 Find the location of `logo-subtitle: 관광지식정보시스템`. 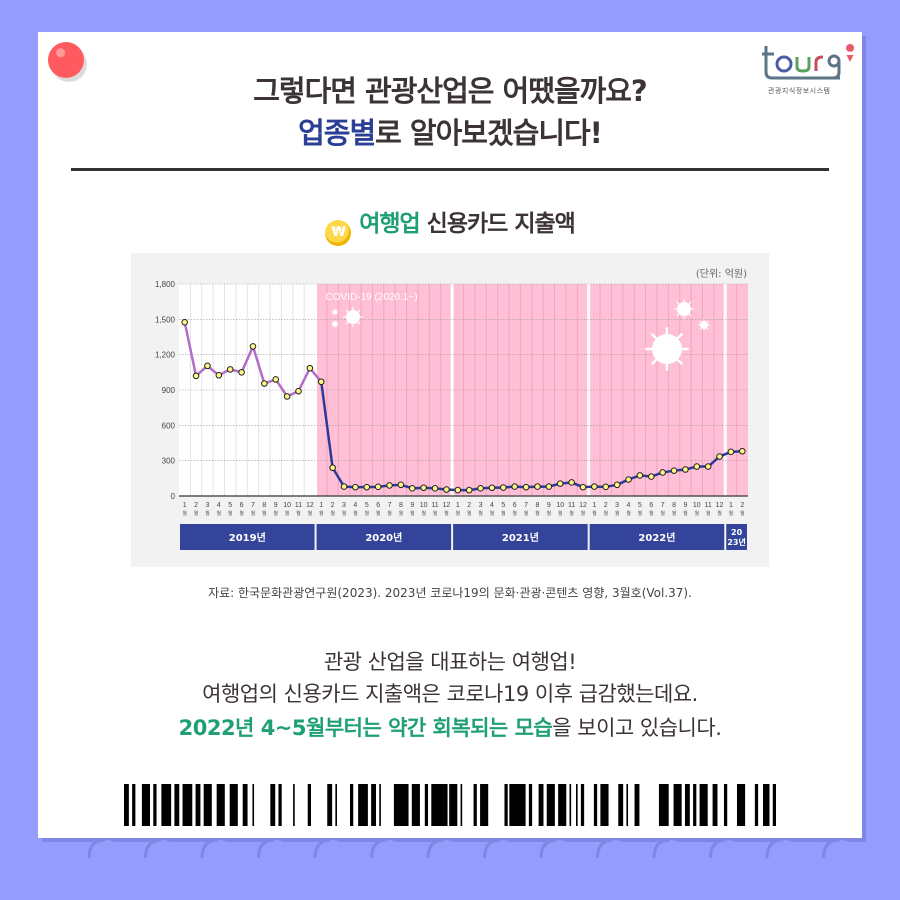

logo-subtitle: 관광지식정보시스템 is located at coordinates (799, 91).